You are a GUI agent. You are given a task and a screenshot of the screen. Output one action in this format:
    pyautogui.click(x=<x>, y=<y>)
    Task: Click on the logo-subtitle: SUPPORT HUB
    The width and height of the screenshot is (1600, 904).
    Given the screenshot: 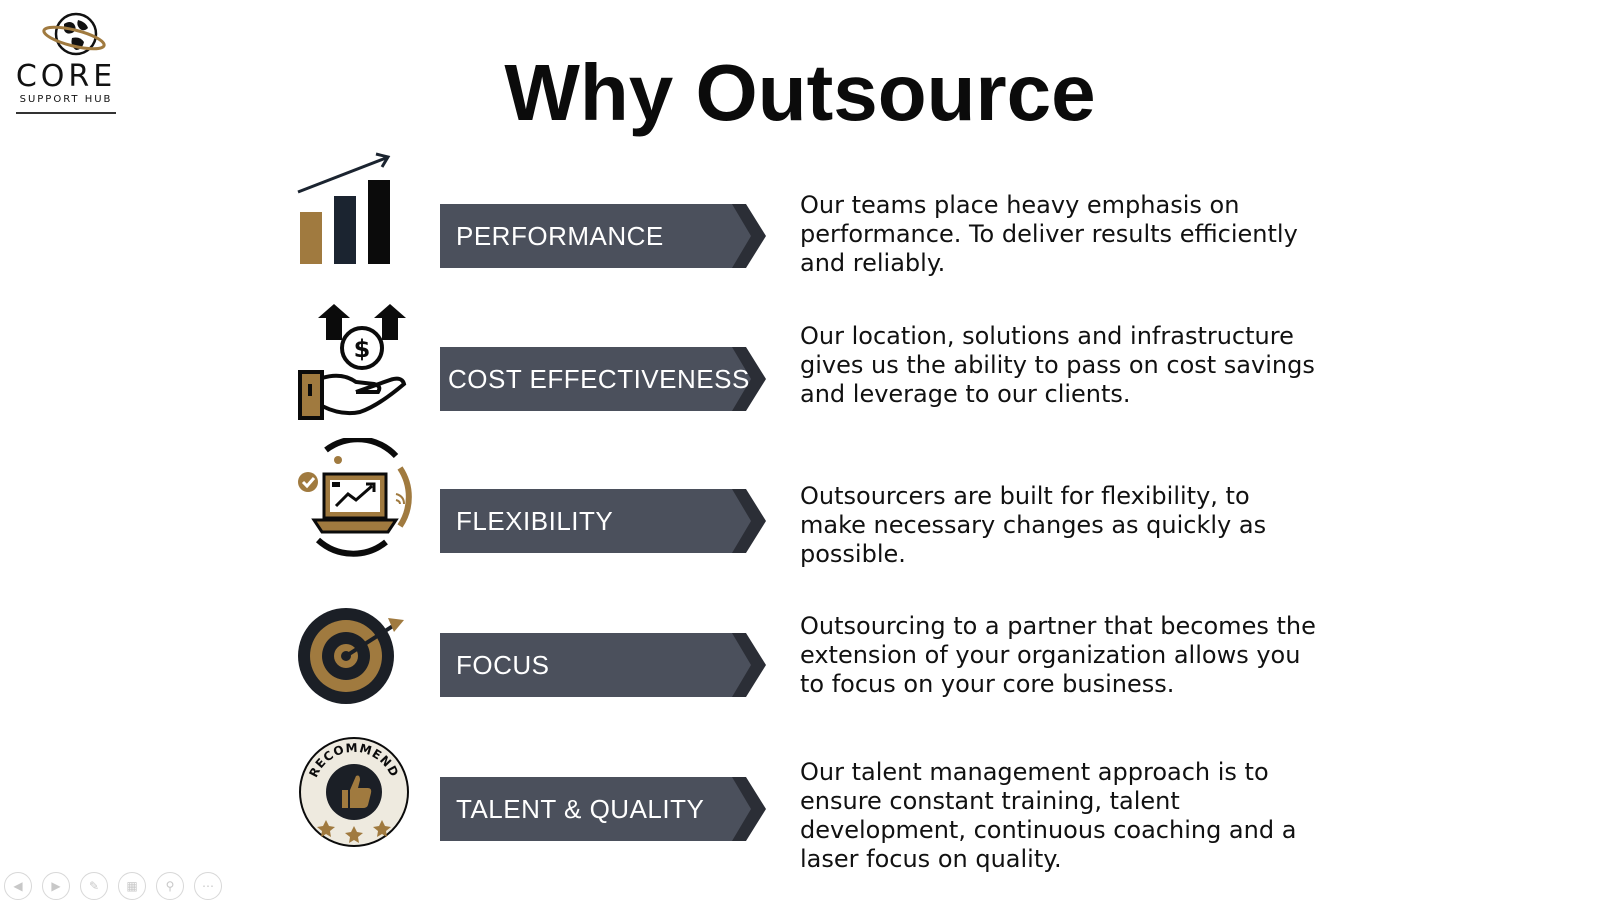 What is the action you would take?
    pyautogui.click(x=66, y=99)
    